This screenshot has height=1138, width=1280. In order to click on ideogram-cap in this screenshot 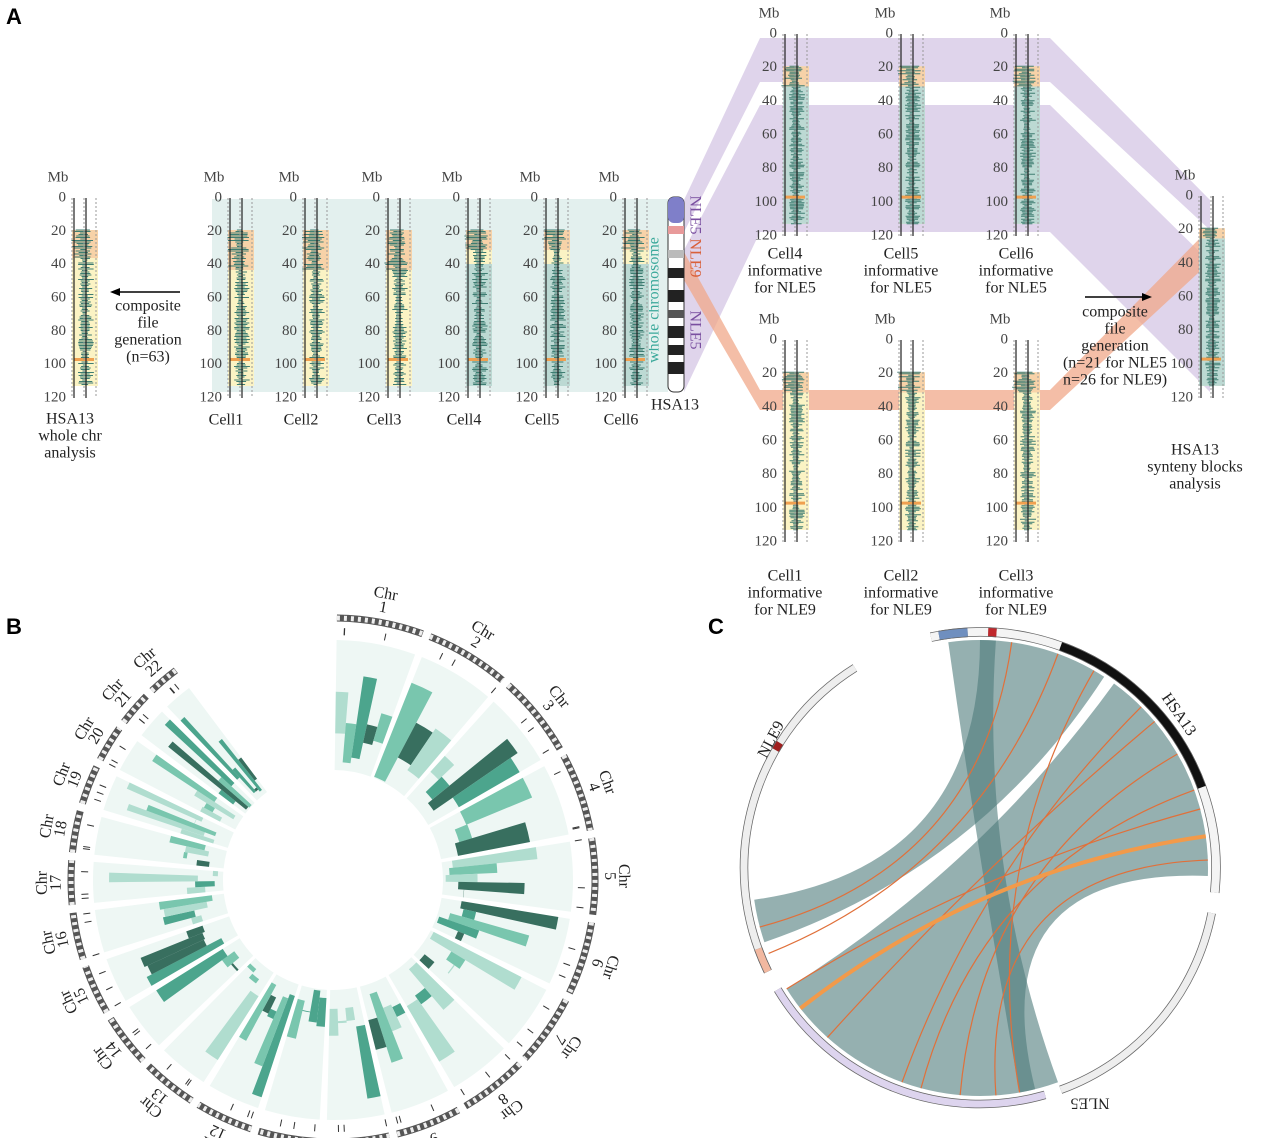, I will do `click(676, 210)`.